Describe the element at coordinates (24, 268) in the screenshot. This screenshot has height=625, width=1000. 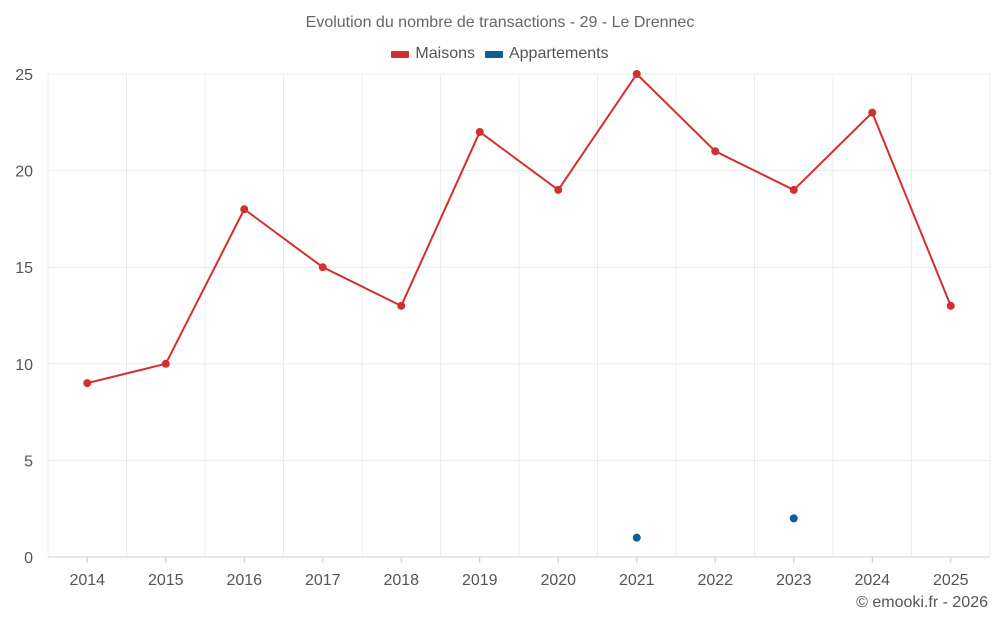
I see `y-tick-label: 15` at that location.